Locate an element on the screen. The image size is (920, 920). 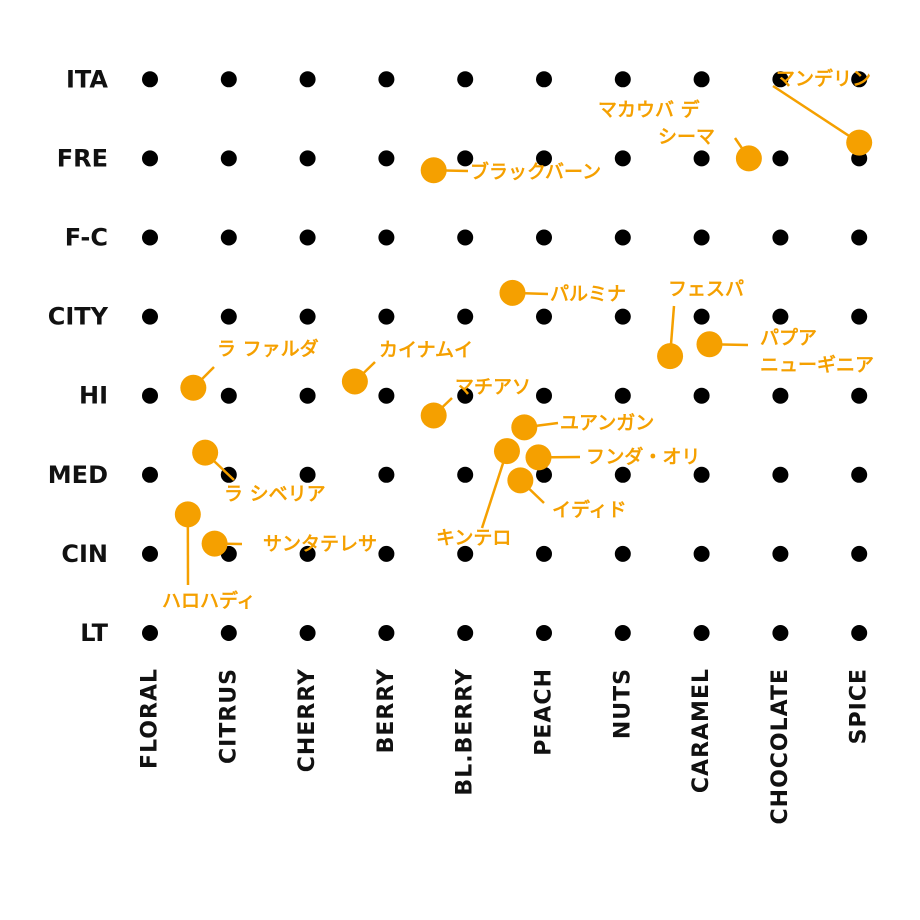
y-tick-label: F-C is located at coordinates (86, 238).